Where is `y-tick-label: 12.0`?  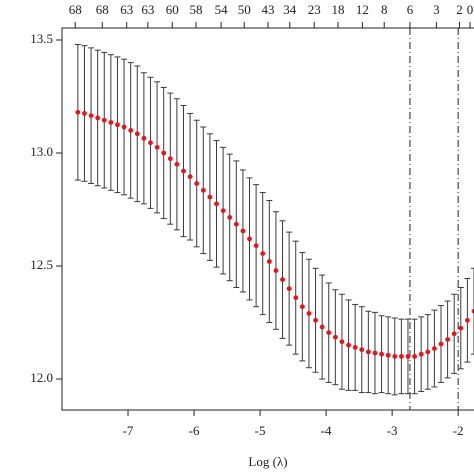
y-tick-label: 12.0 is located at coordinates (41, 377).